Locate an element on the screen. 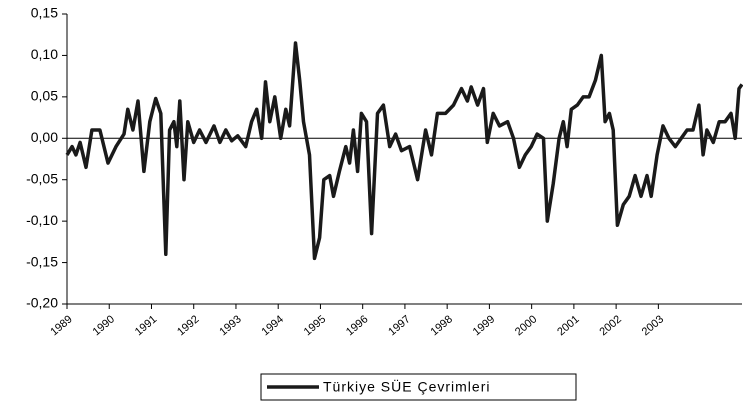 The image size is (743, 410). x-tick-label: 1997 is located at coordinates (399, 325).